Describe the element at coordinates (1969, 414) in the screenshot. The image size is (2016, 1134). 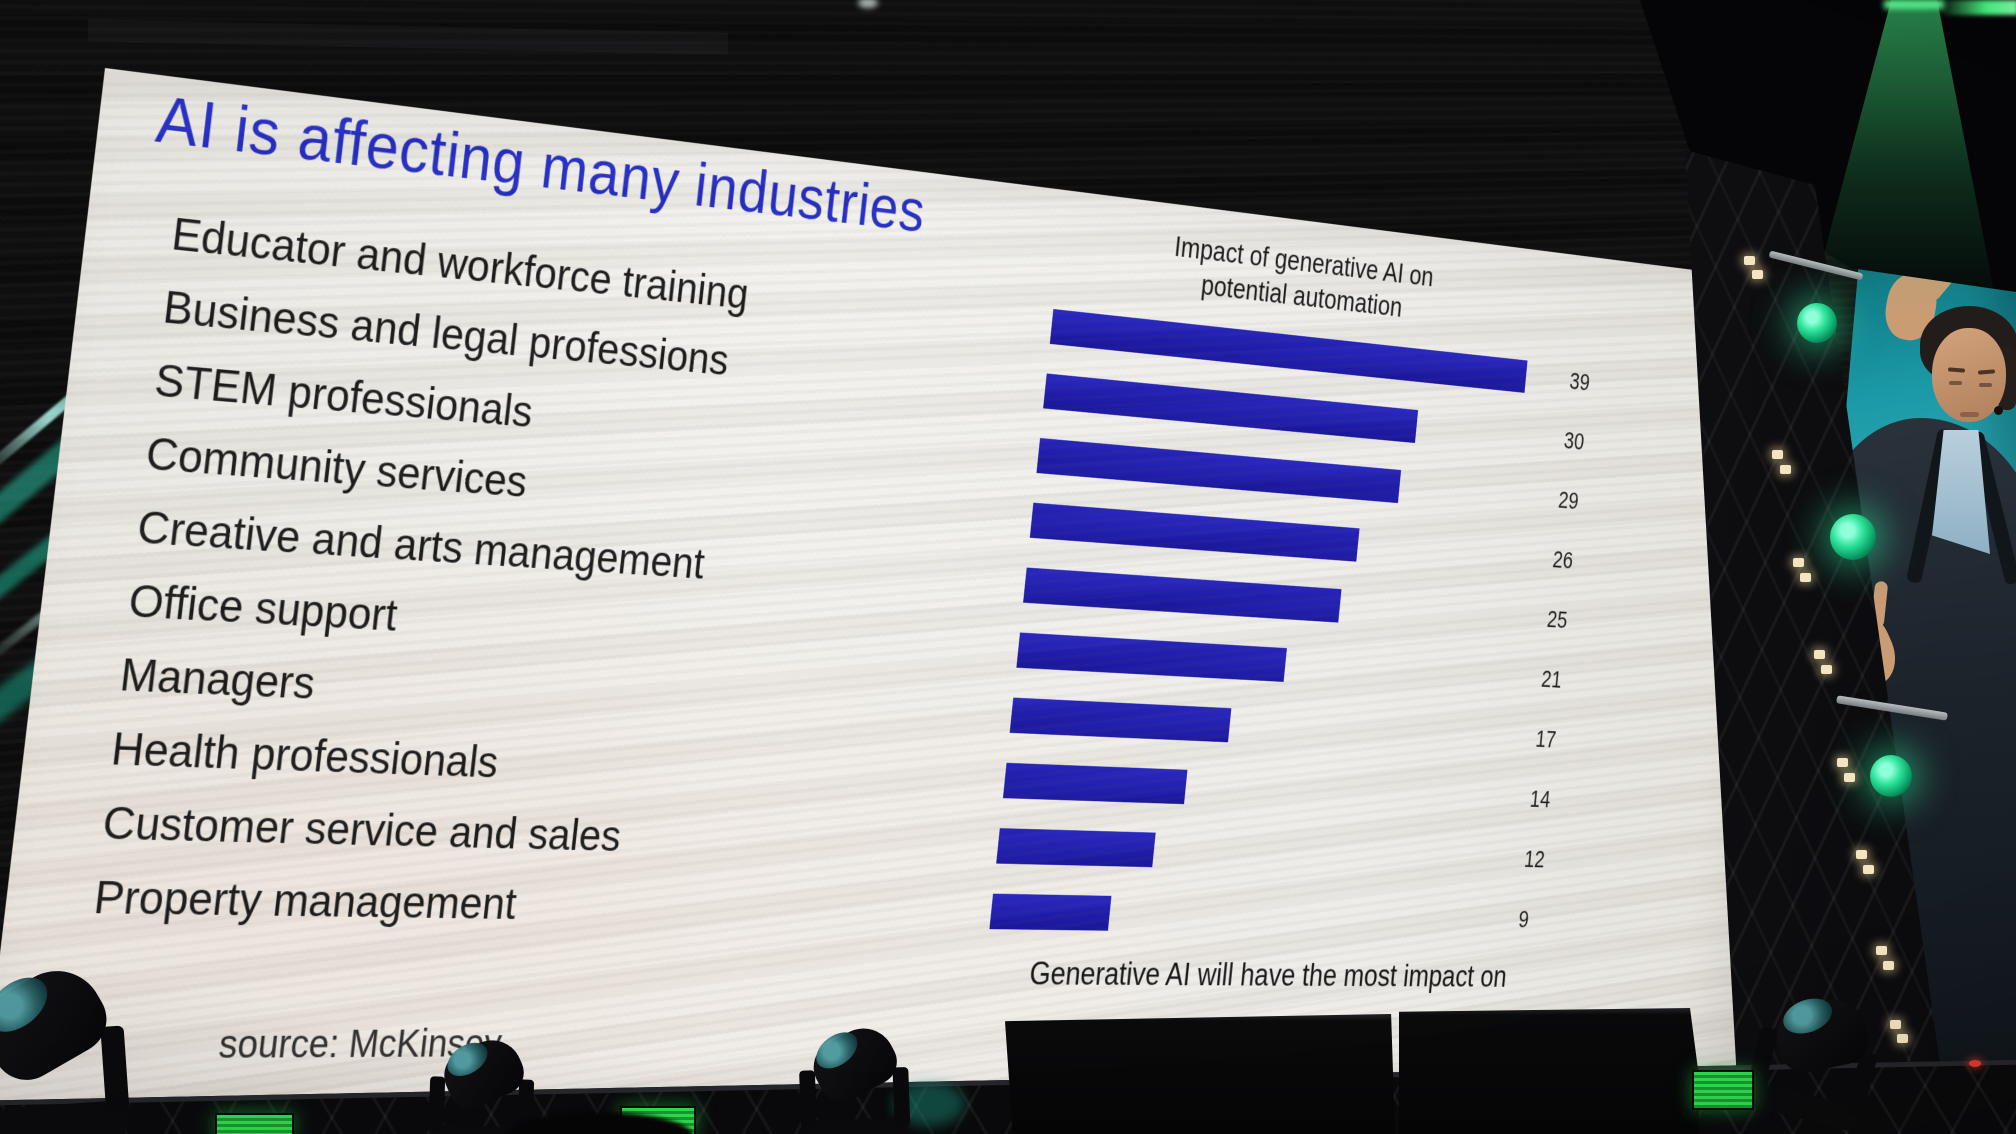
I see `speaker-mouth` at that location.